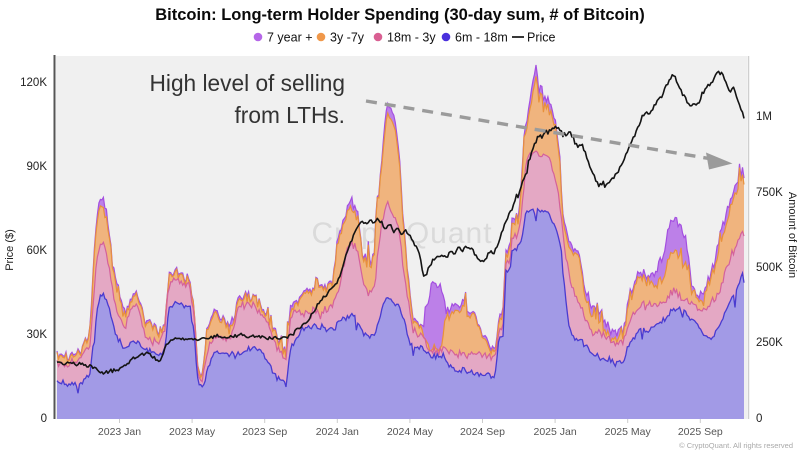  I want to click on svg-text: 2023 May, so click(192, 432).